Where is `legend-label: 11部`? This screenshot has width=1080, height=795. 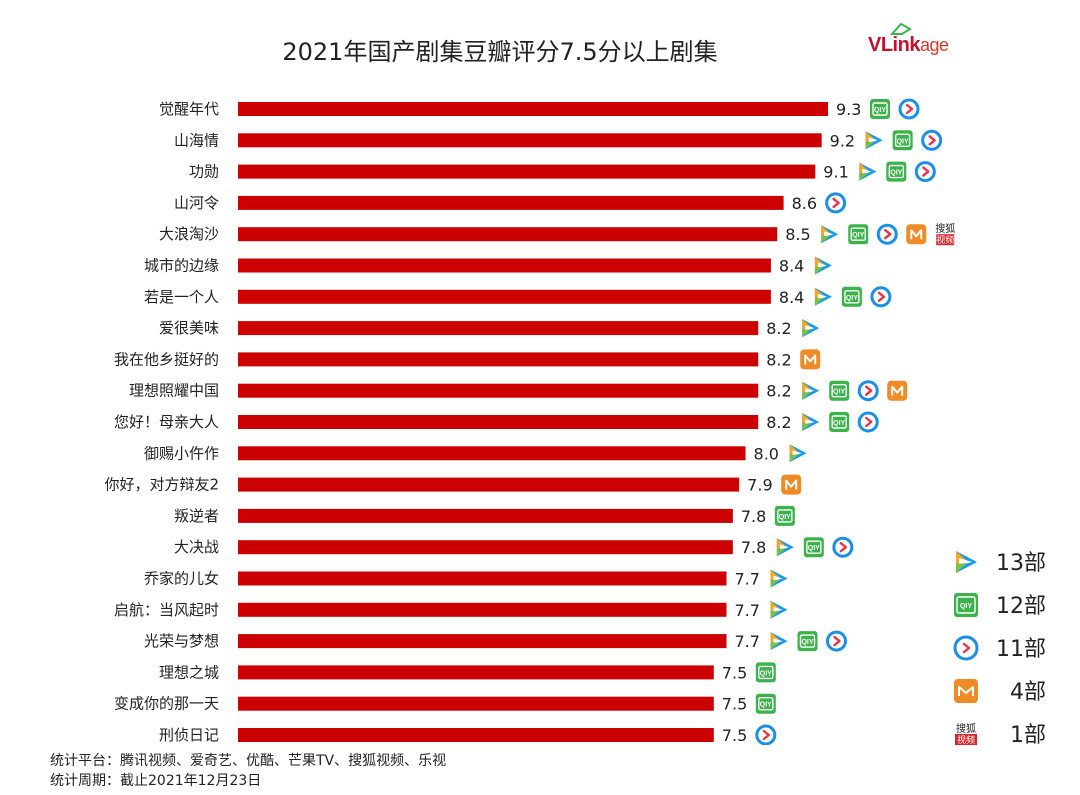
legend-label: 11部 is located at coordinates (1021, 649).